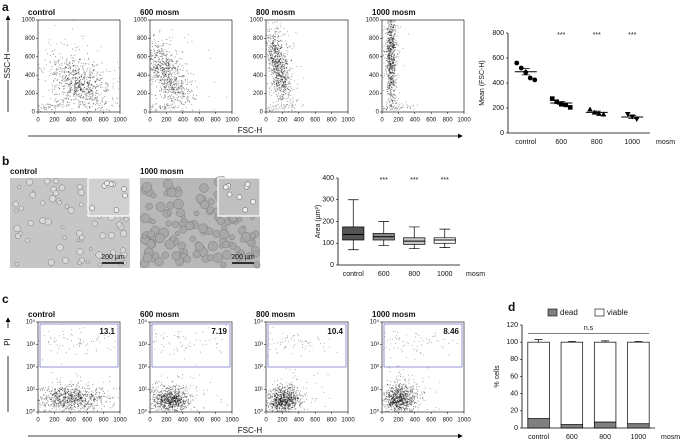 The image size is (685, 445). Describe the element at coordinates (328, 243) in the screenshot. I see `y-tick-label: 100` at that location.